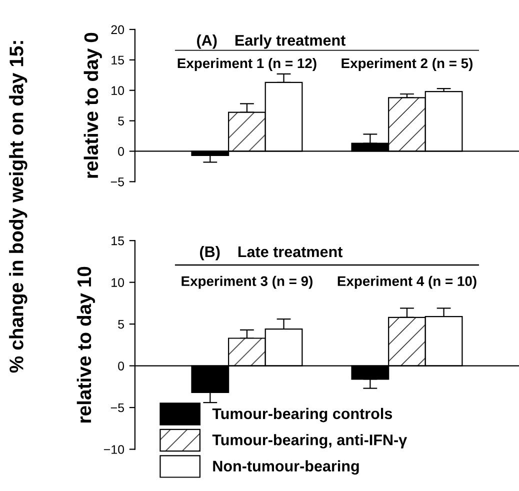 The width and height of the screenshot is (519, 491). I want to click on text: % change in body weight on day 15:, so click(18, 207).